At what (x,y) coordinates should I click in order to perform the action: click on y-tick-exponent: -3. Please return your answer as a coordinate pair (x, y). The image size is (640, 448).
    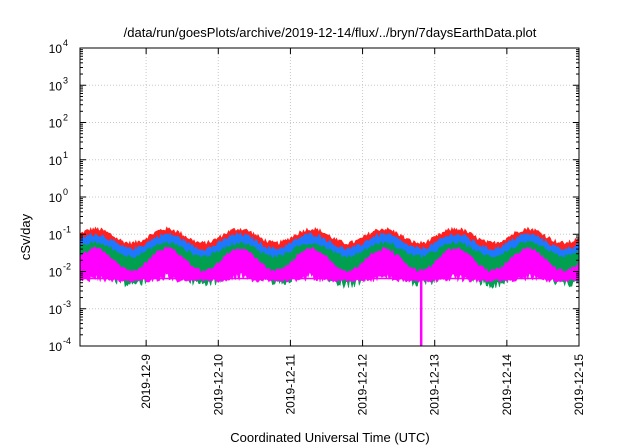
    Looking at the image, I should click on (67, 304).